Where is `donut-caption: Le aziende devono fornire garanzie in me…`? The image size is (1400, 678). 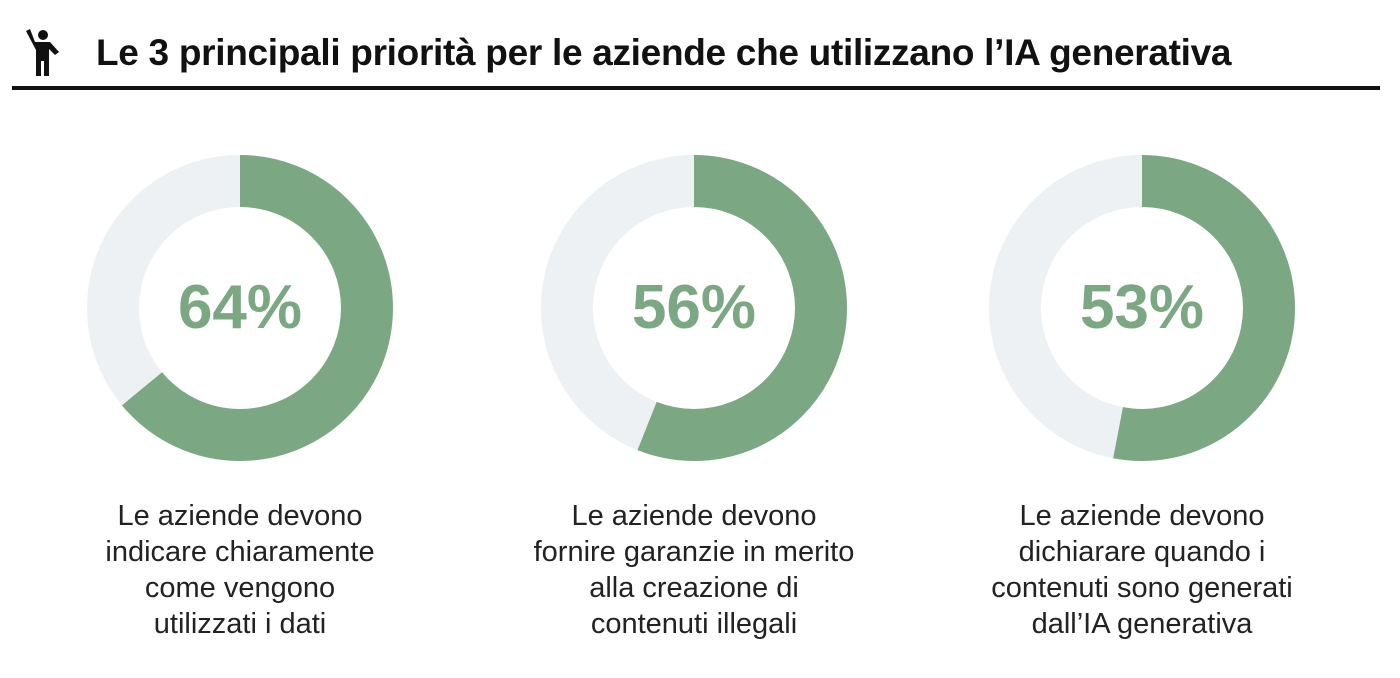 donut-caption: Le aziende devono fornire garanzie in me… is located at coordinates (694, 570).